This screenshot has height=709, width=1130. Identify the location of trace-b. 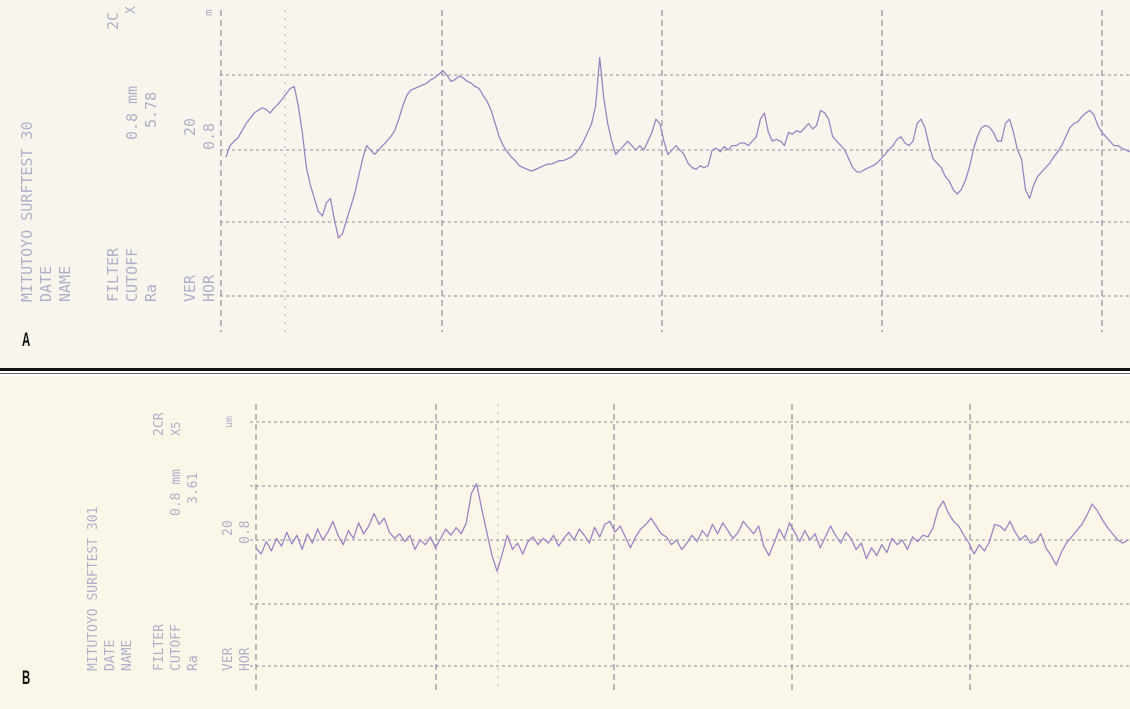
(692, 527).